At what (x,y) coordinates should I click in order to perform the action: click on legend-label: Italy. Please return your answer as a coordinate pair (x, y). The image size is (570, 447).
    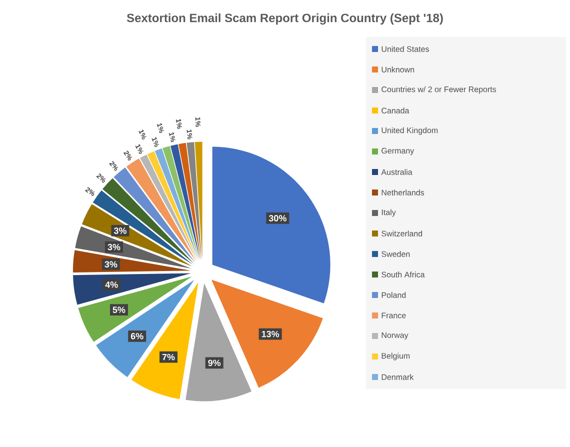
    Looking at the image, I should click on (389, 213).